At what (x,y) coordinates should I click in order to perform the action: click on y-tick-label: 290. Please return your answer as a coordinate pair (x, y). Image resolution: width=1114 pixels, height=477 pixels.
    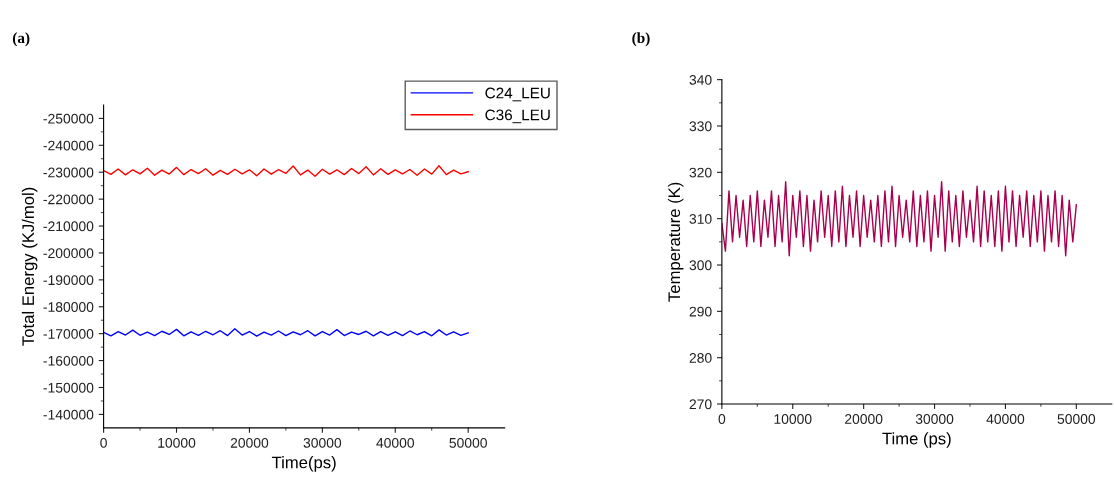
    Looking at the image, I should click on (700, 311).